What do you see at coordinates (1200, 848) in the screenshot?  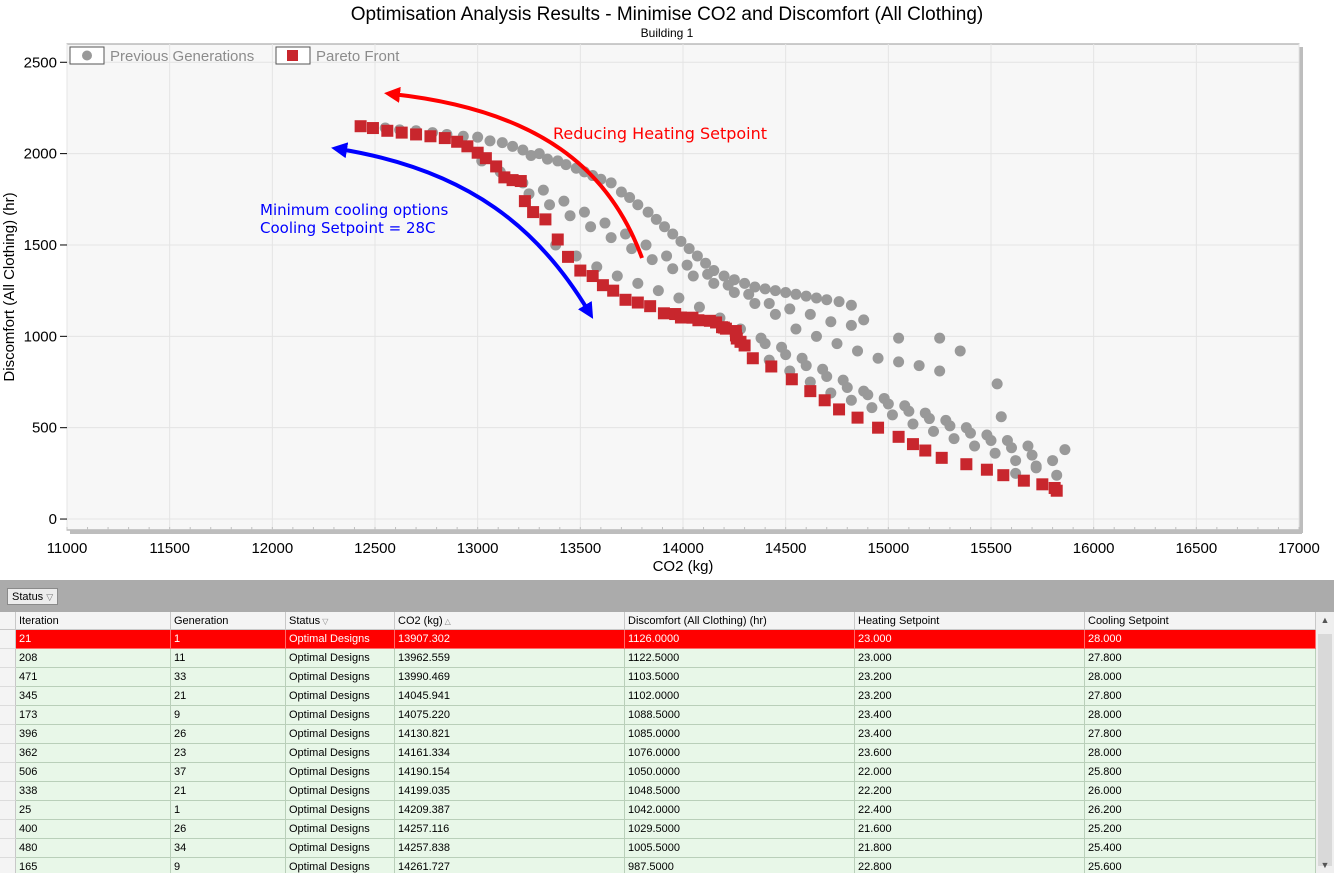 I see `table-cell: 25.400` at bounding box center [1200, 848].